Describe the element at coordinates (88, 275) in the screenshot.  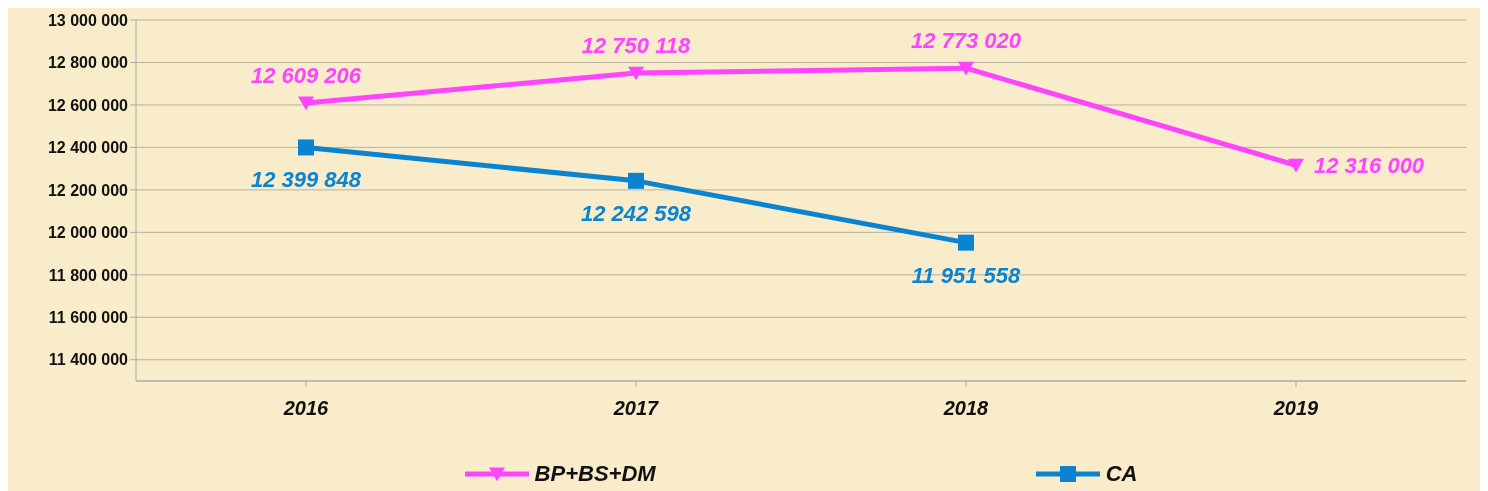
I see `y-tick-label: 11 800 000` at that location.